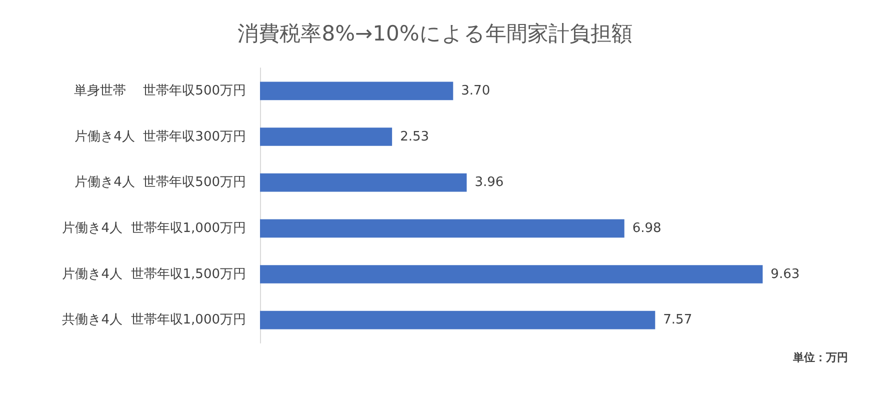 The height and width of the screenshot is (393, 870). What do you see at coordinates (785, 274) in the screenshot?
I see `data-label: 9.63` at bounding box center [785, 274].